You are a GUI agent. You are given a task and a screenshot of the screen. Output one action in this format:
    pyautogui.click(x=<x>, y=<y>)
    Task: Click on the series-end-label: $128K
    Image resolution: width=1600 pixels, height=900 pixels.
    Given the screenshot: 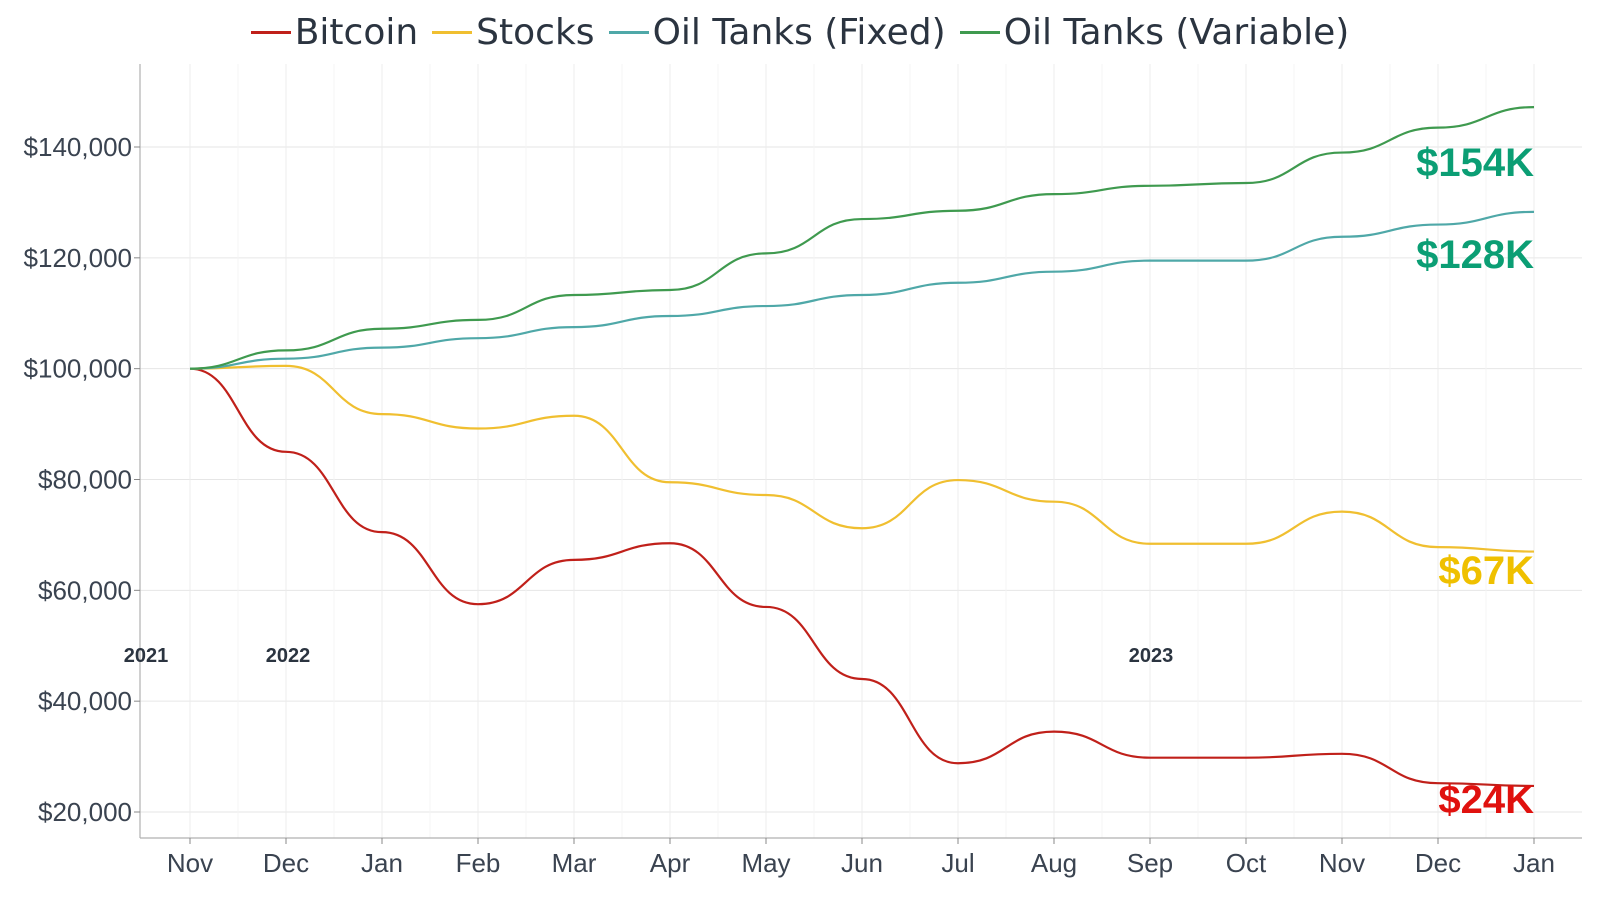 What is the action you would take?
    pyautogui.click(x=1475, y=255)
    